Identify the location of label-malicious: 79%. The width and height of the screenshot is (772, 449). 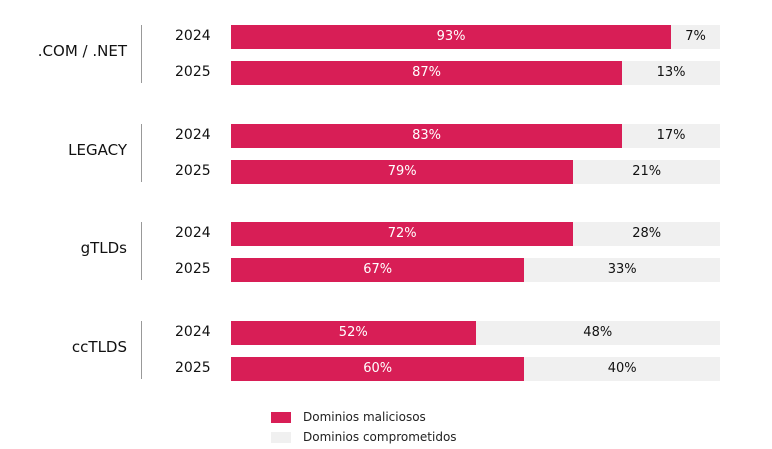
(402, 171).